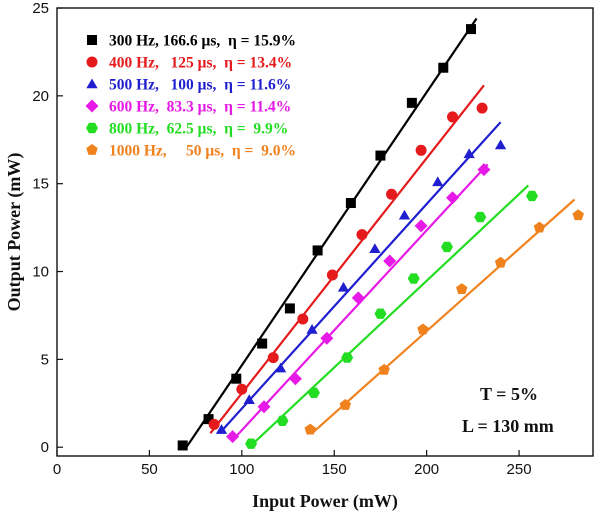 The width and height of the screenshot is (600, 517). I want to click on legend-label-3: 600 Hz, 83.3 μs, η = 11.4%, so click(200, 107).